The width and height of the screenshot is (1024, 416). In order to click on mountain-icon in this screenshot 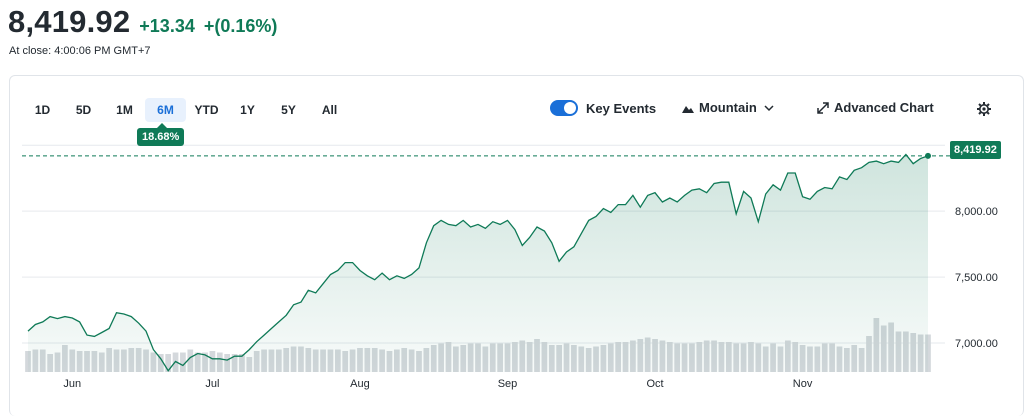, I will do `click(688, 109)`.